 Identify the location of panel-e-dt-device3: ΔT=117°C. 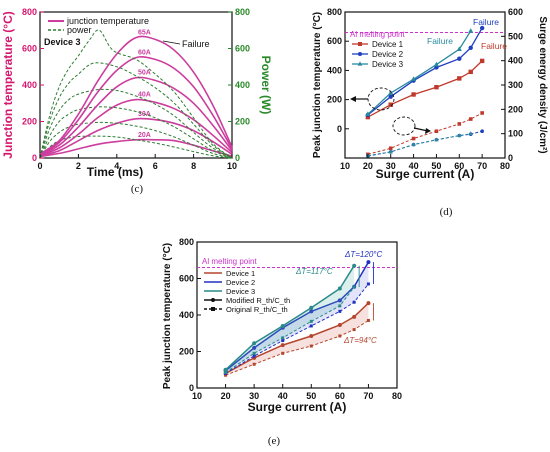
(314, 271).